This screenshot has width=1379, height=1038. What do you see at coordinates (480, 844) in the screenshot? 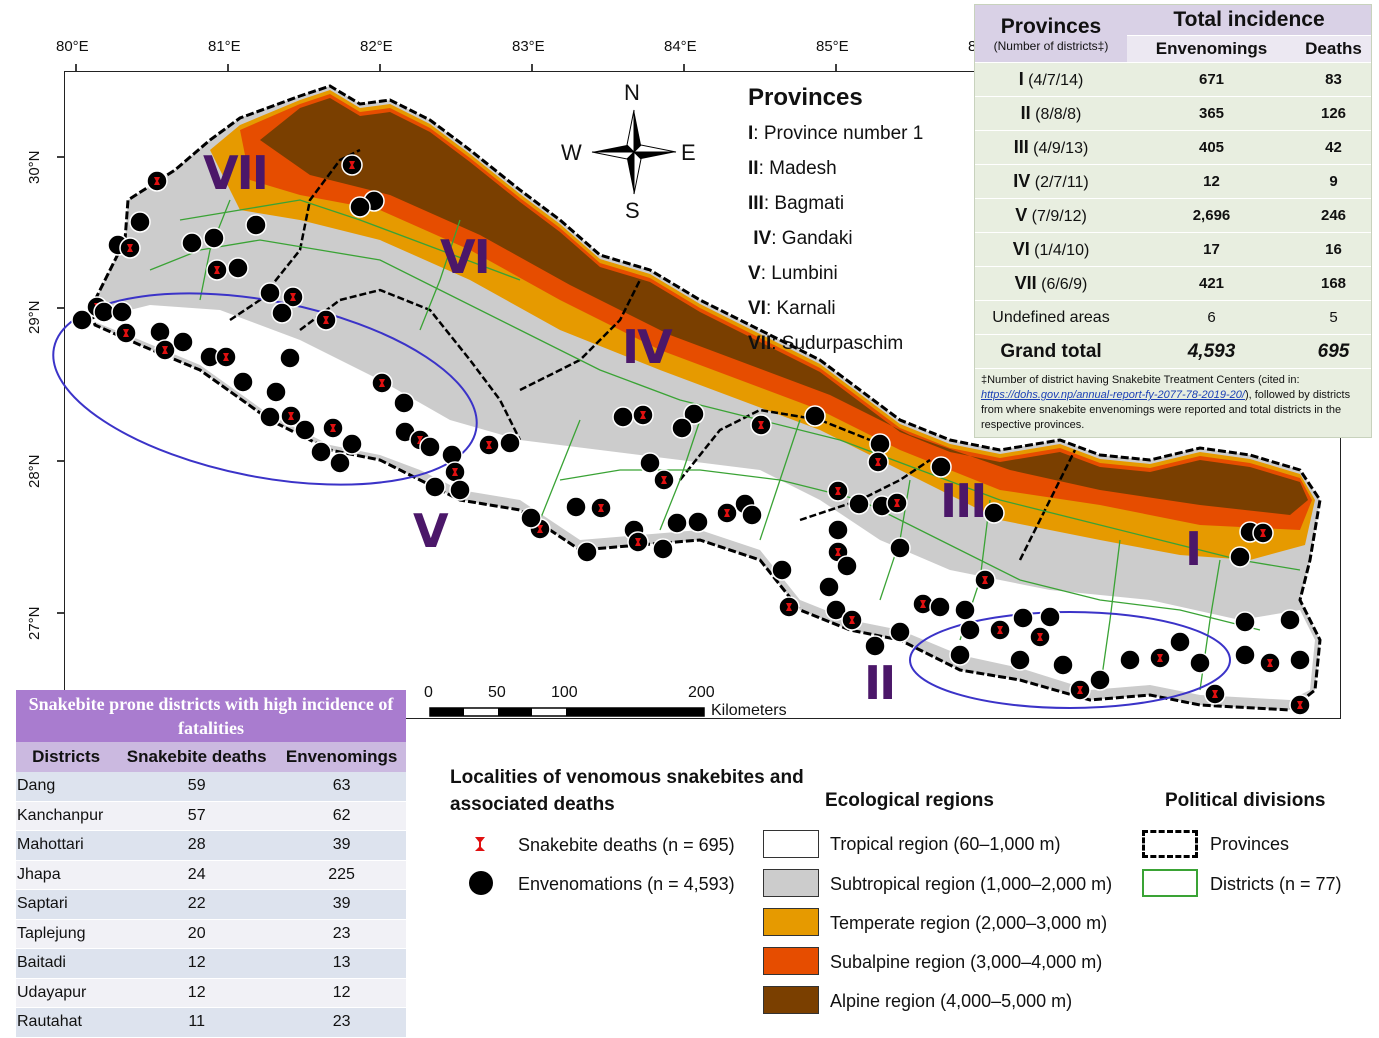
I see `snakebite-death-marker` at bounding box center [480, 844].